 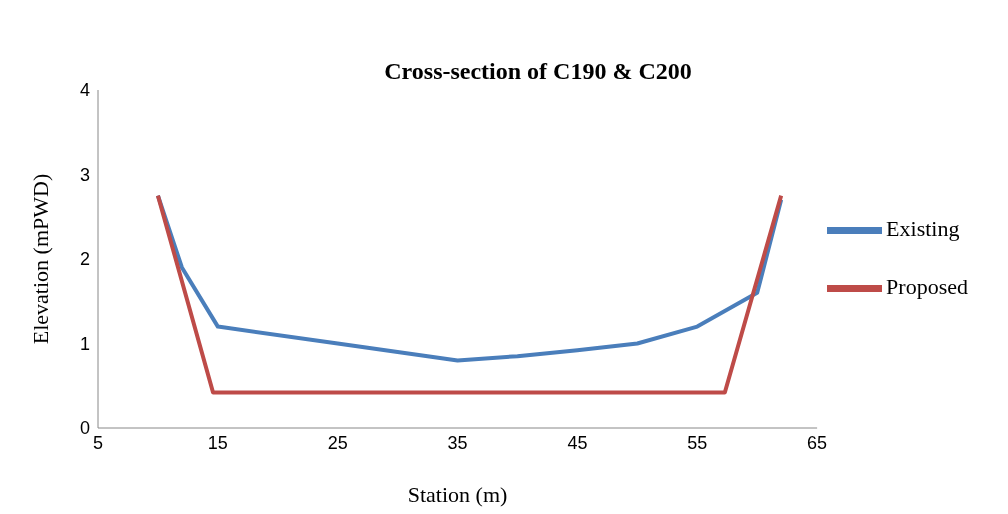 I want to click on y-tick-label: 1, so click(x=84, y=343).